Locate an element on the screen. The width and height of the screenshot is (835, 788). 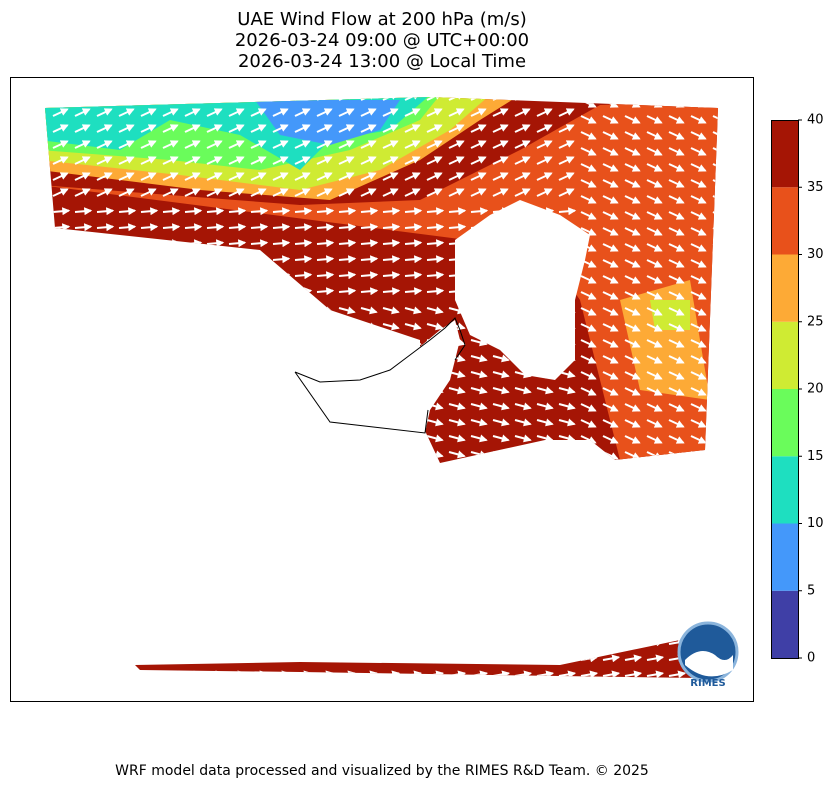
colorbar-segment is located at coordinates (784, 221).